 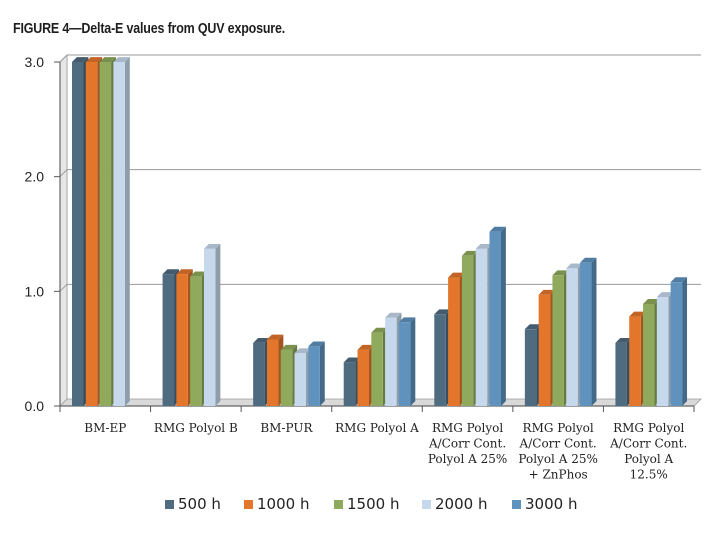 I want to click on legend-item: 1000 h, so click(x=276, y=504).